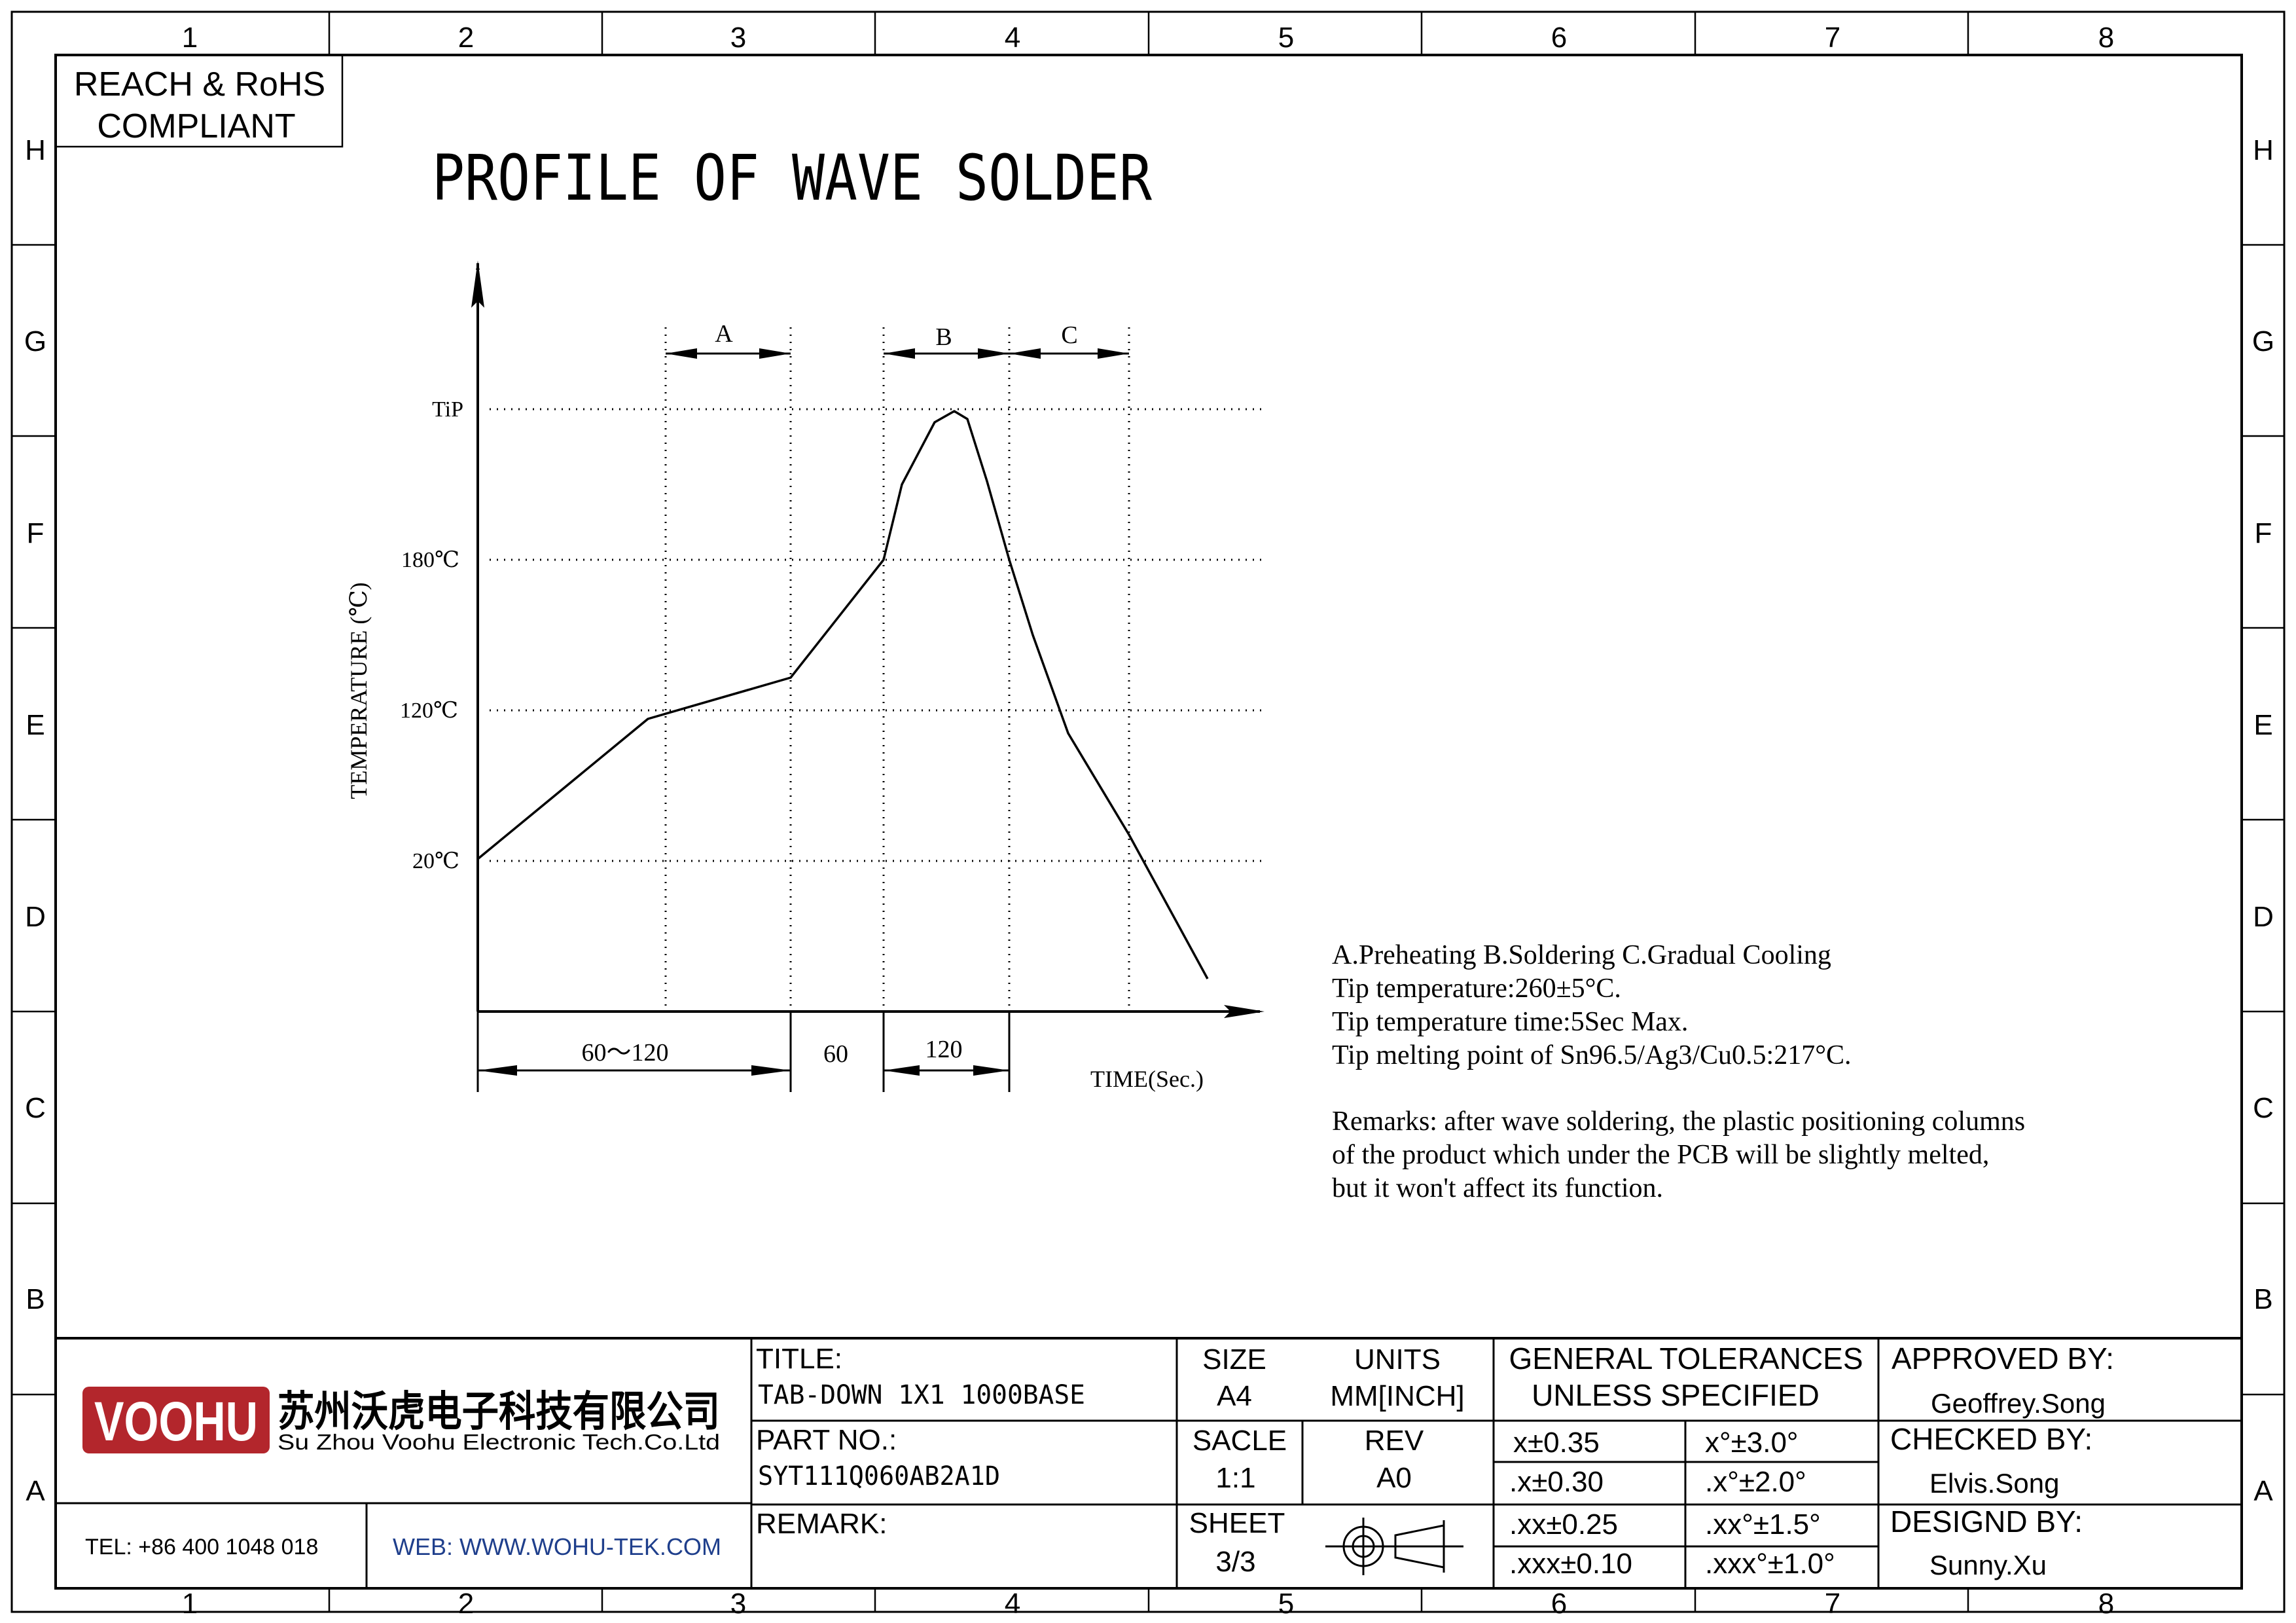 This screenshot has width=2296, height=1623. Describe the element at coordinates (835, 1054) in the screenshot. I see `time-span-label: 60` at that location.